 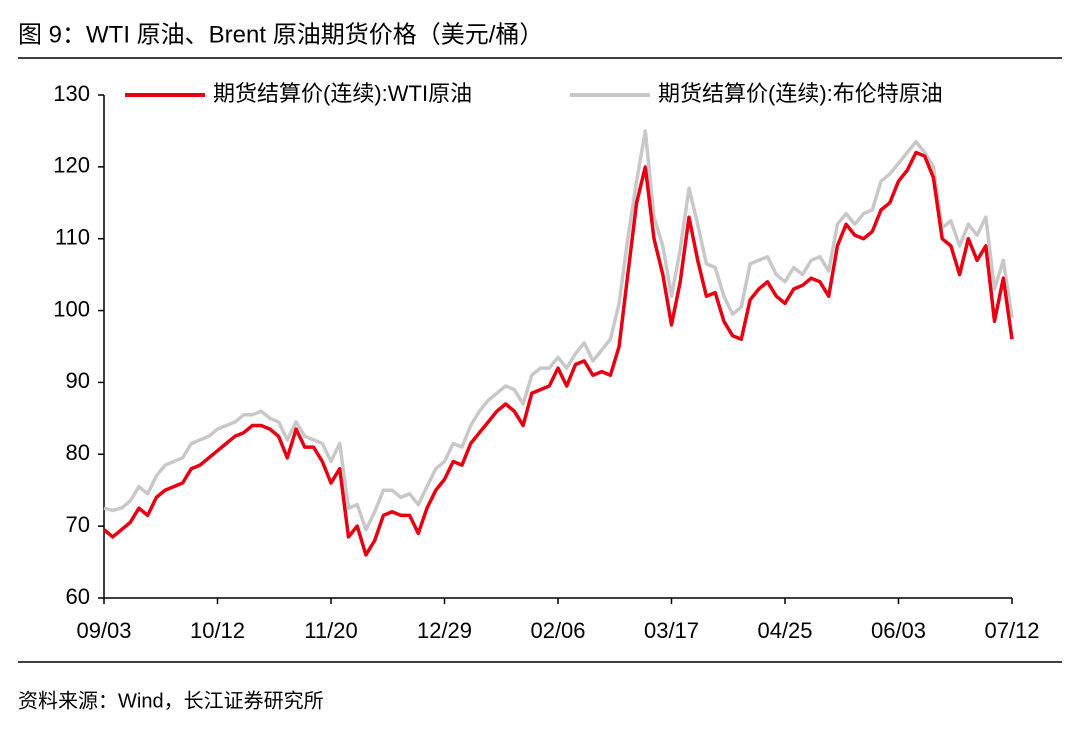 I want to click on source: 资料来源：Wind，长江证券研究所, so click(x=171, y=700).